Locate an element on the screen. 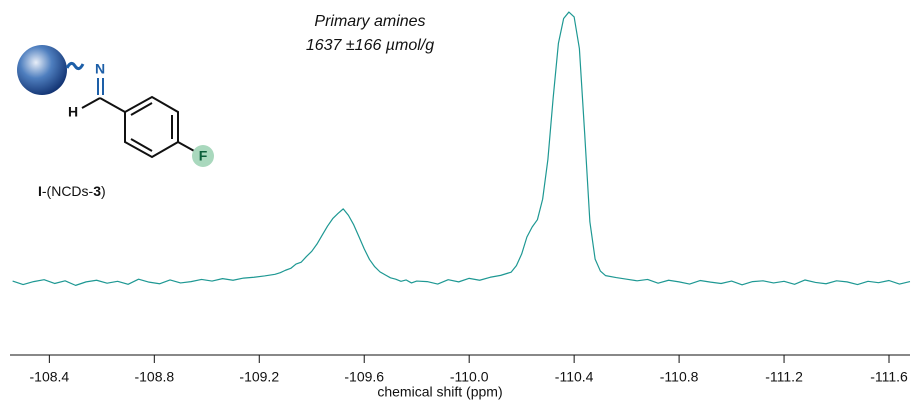  label-part: -(NCDs- is located at coordinates (68, 191).